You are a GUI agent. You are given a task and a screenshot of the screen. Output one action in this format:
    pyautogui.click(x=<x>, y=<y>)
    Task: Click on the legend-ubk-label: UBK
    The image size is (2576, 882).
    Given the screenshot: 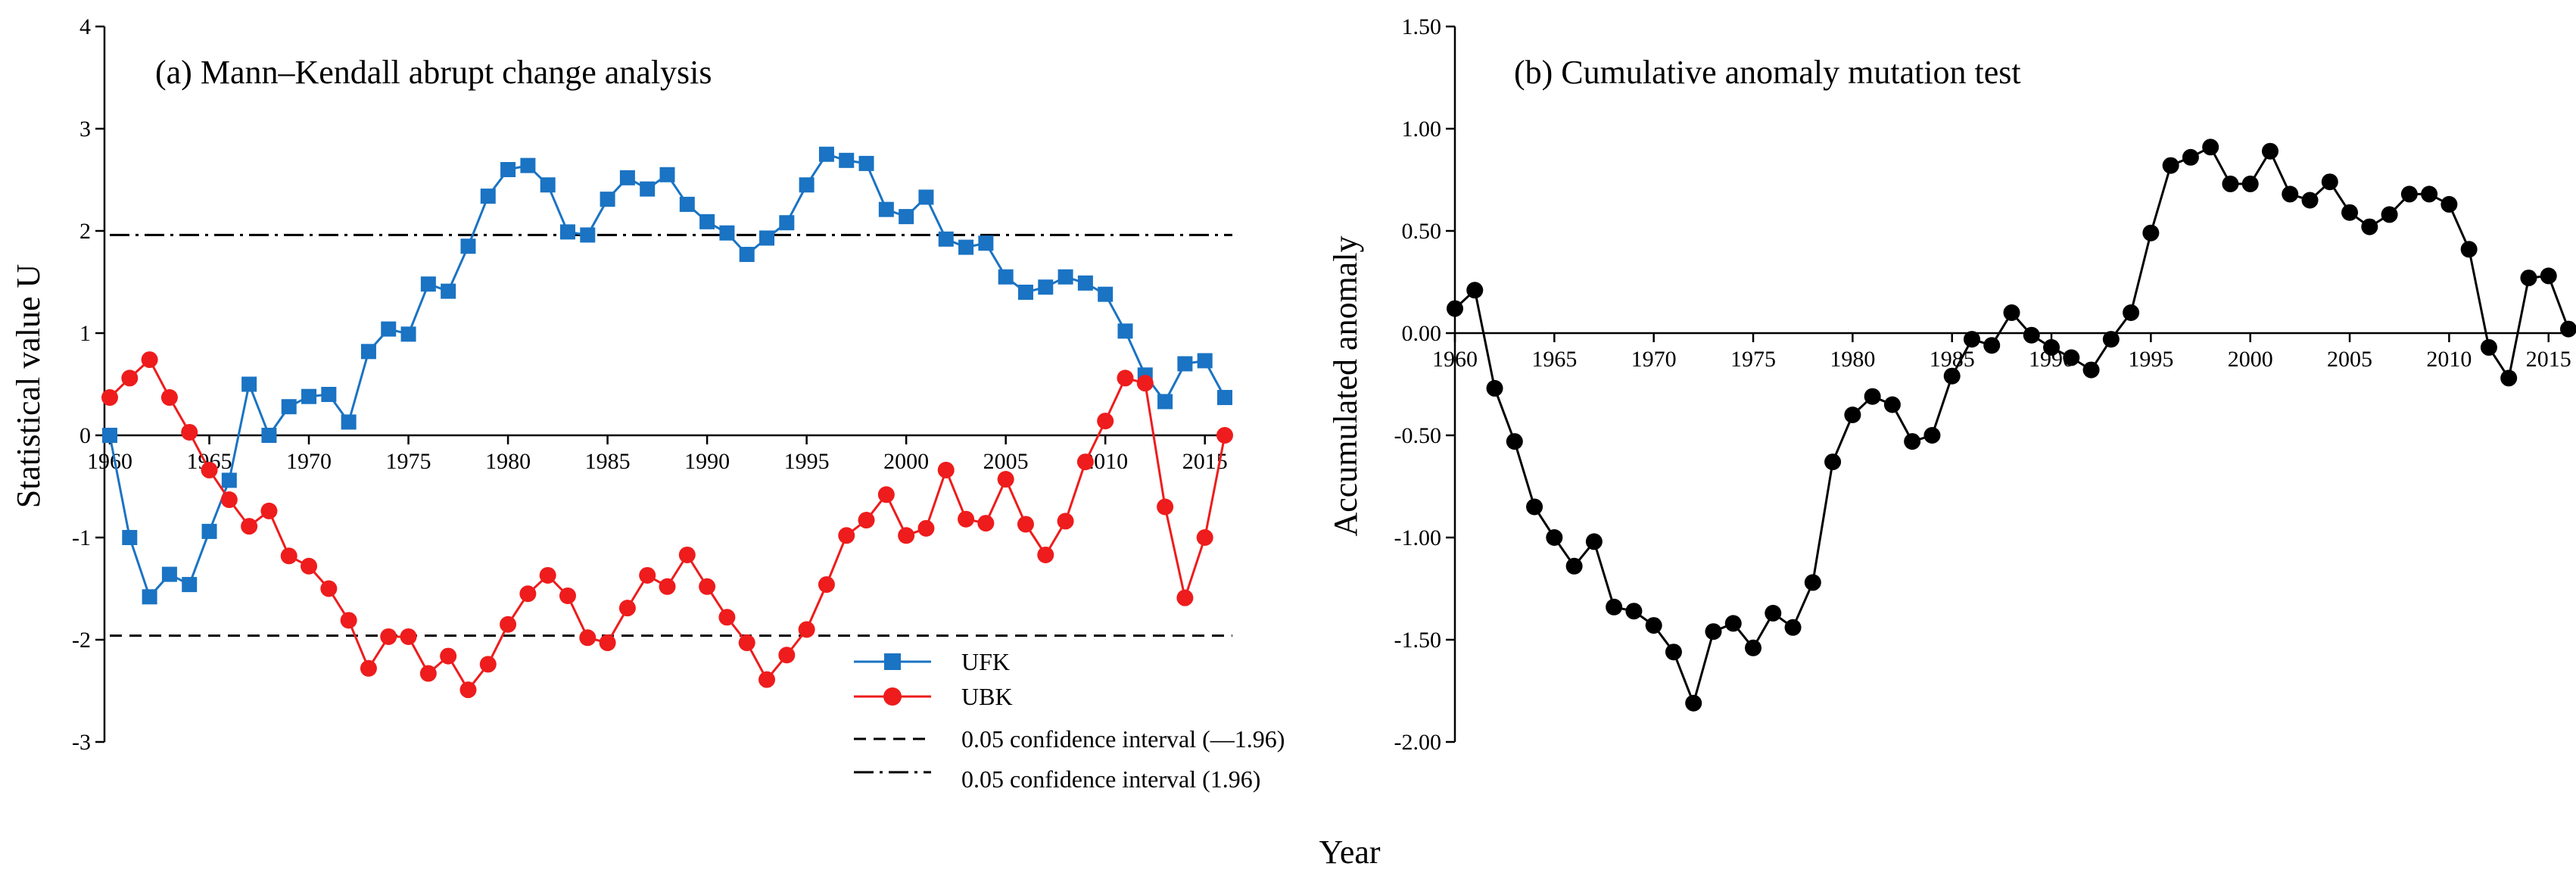 What is the action you would take?
    pyautogui.click(x=987, y=696)
    